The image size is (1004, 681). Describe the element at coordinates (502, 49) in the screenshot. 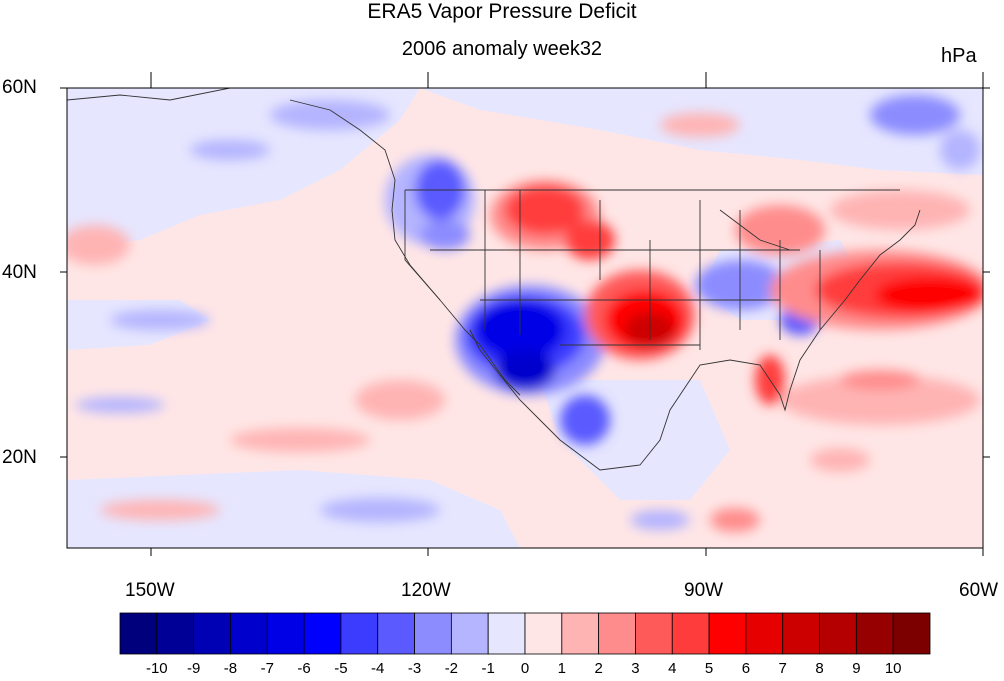

I see `map-subtitle: 2006 anomaly week32` at that location.